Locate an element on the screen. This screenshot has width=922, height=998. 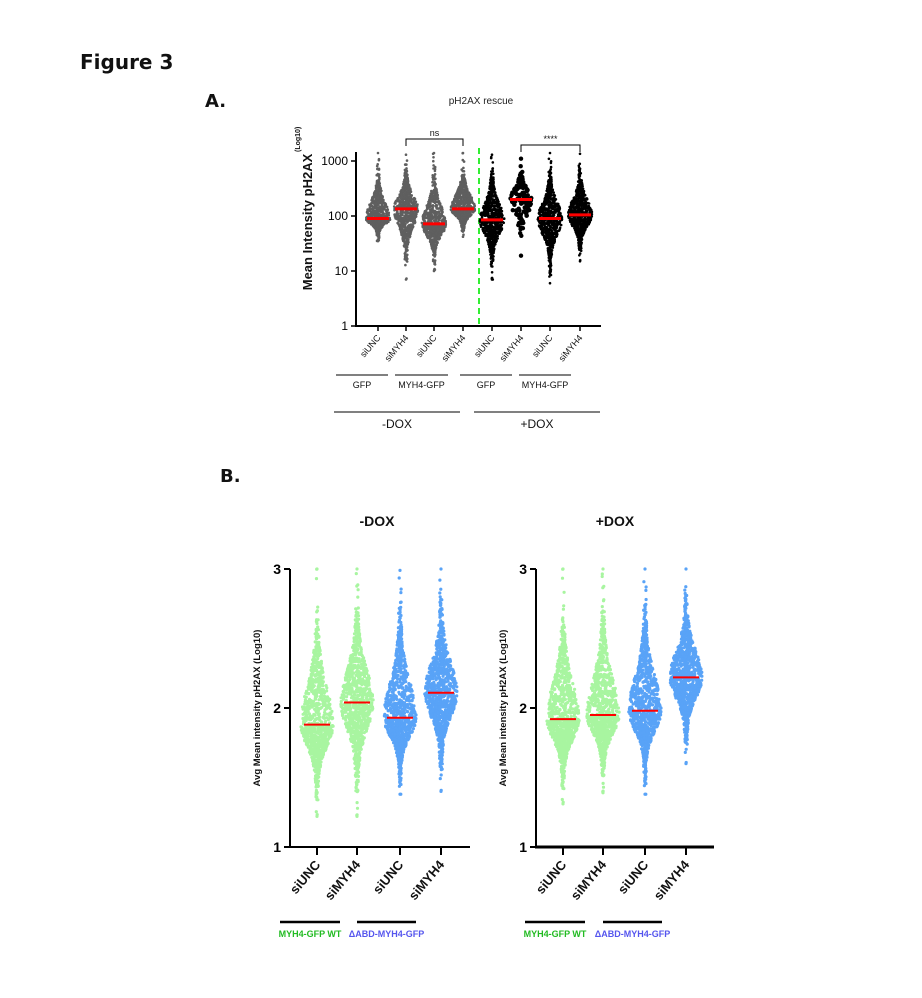
y-tick-label: 1 is located at coordinates (344, 326).